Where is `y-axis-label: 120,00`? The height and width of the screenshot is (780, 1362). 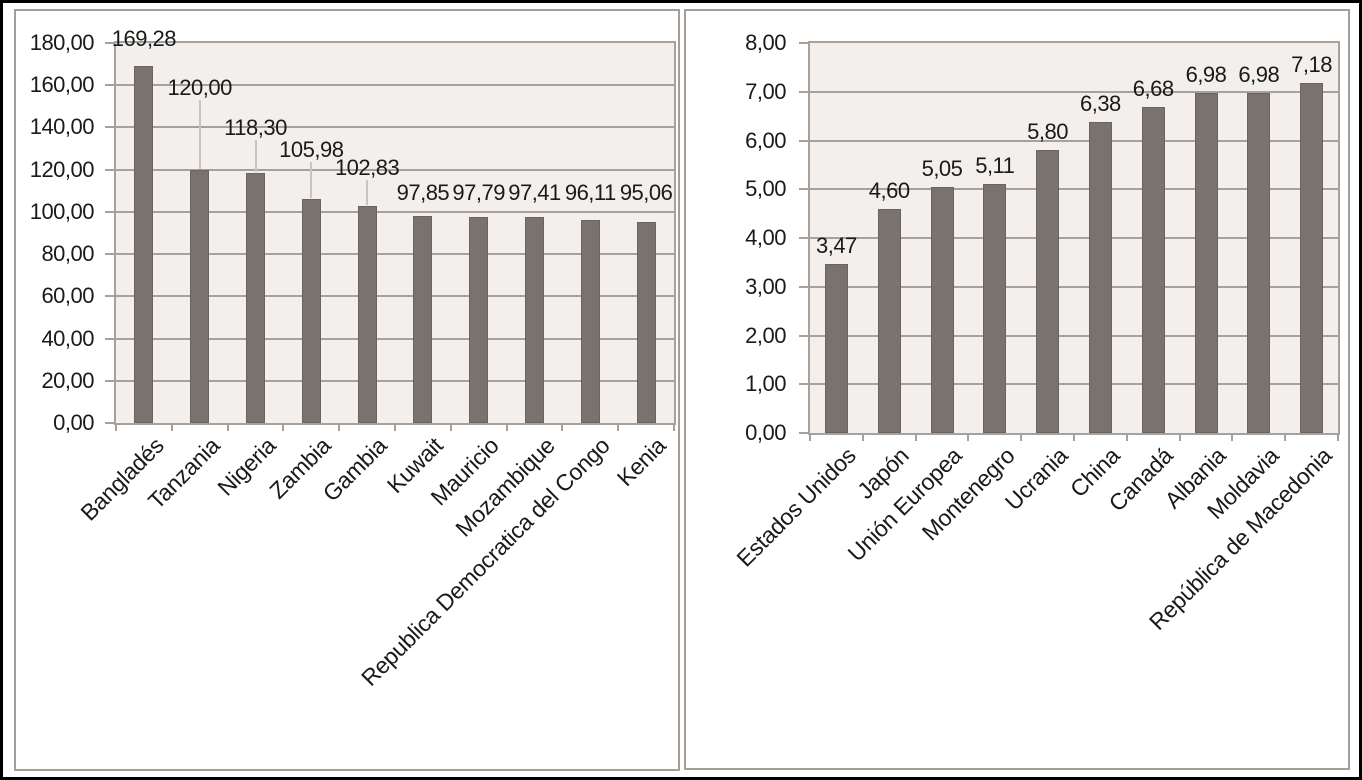
y-axis-label: 120,00 is located at coordinates (62, 169).